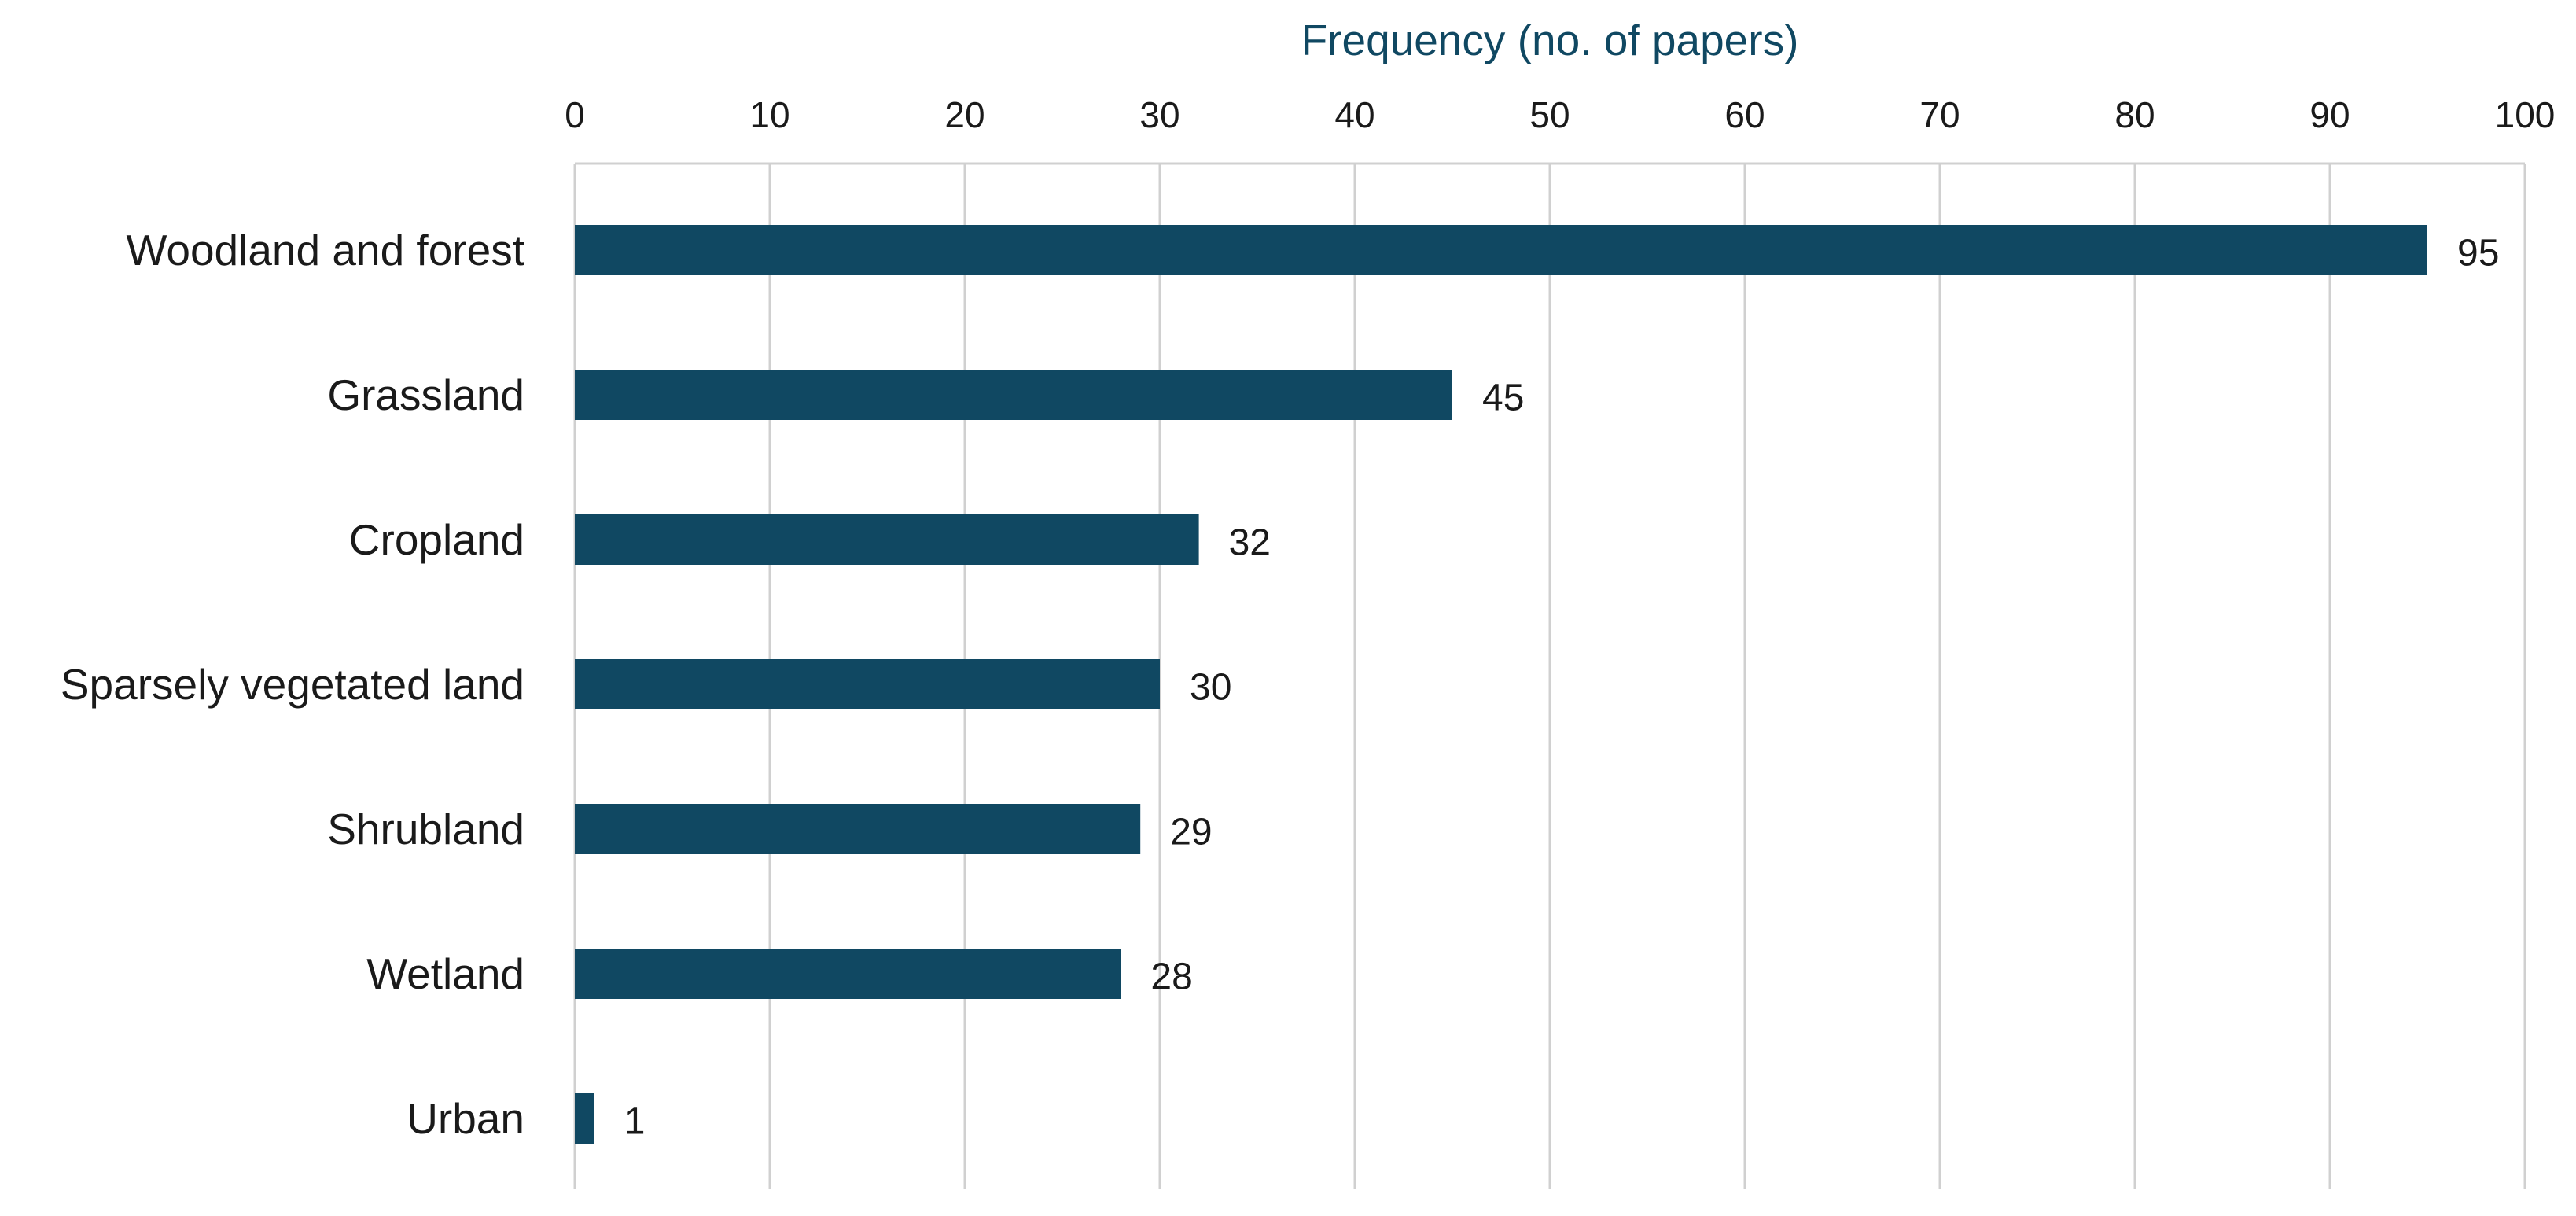 The width and height of the screenshot is (2576, 1216). Describe the element at coordinates (848, 974) in the screenshot. I see `bar-wetland` at that location.